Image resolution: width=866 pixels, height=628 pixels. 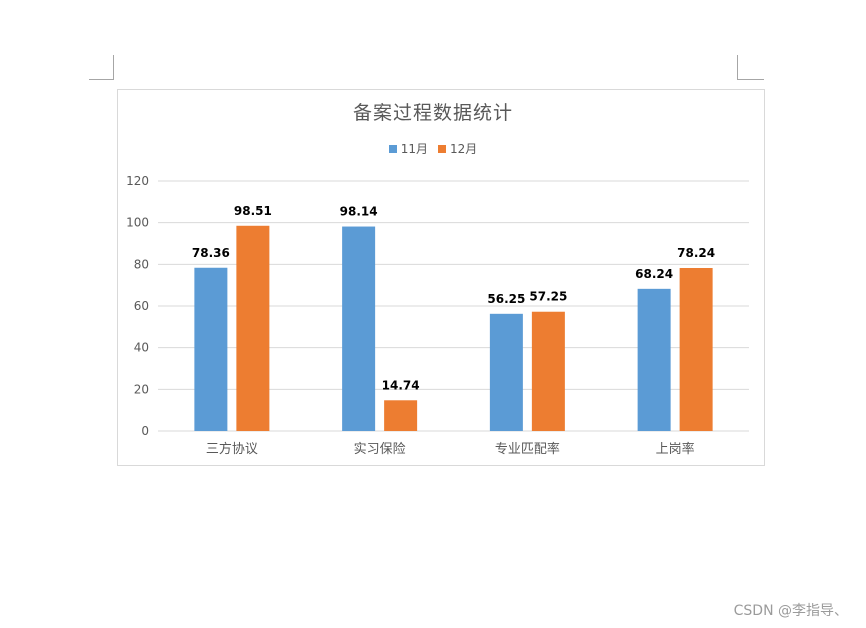 What do you see at coordinates (675, 449) in the screenshot?
I see `category-label: 上岗率` at bounding box center [675, 449].